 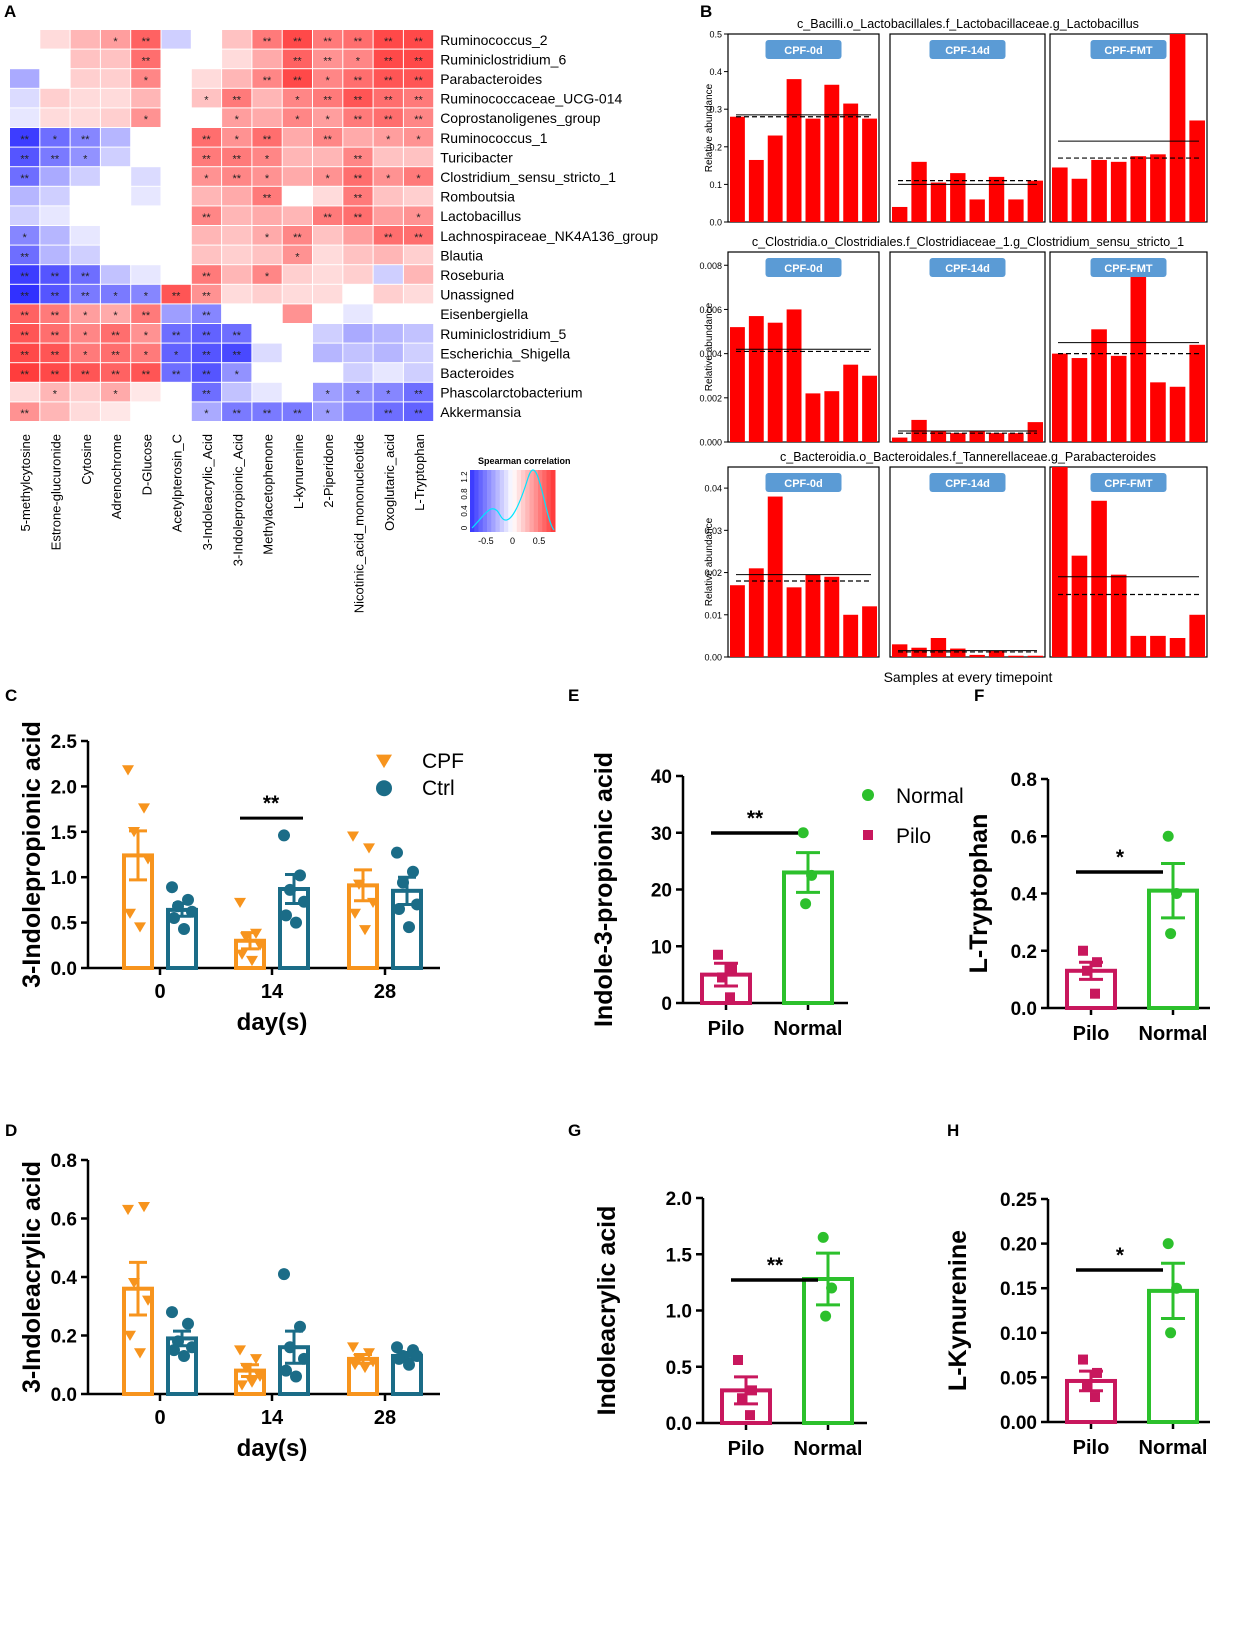 What do you see at coordinates (298, 471) in the screenshot?
I see `heatmap-col-label: L-kynurenine` at bounding box center [298, 471].